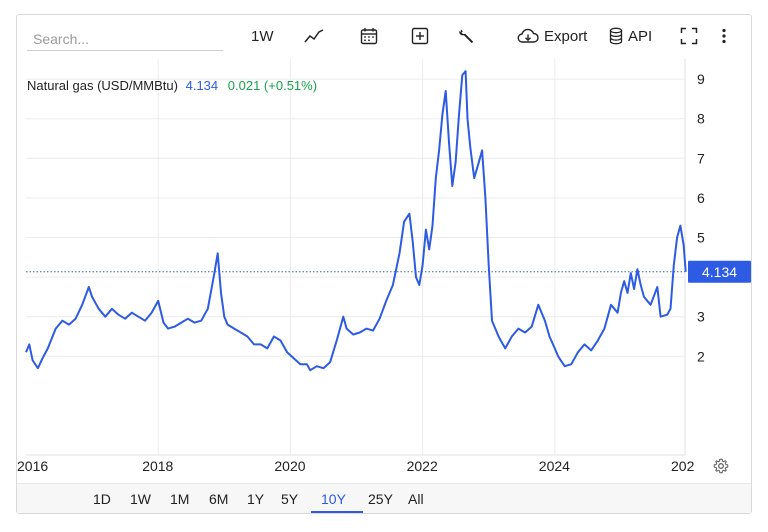 The width and height of the screenshot is (768, 532). I want to click on chart-type-button, so click(314, 36).